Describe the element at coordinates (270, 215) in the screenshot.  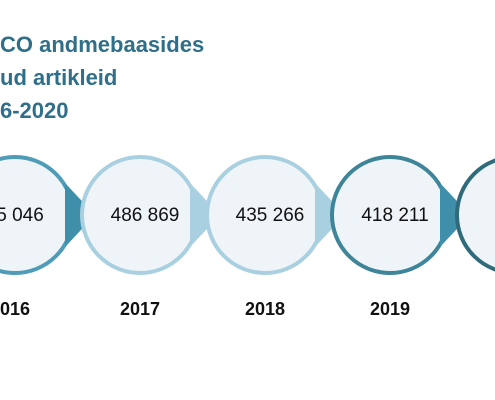
I see `node-value: 435 266` at that location.